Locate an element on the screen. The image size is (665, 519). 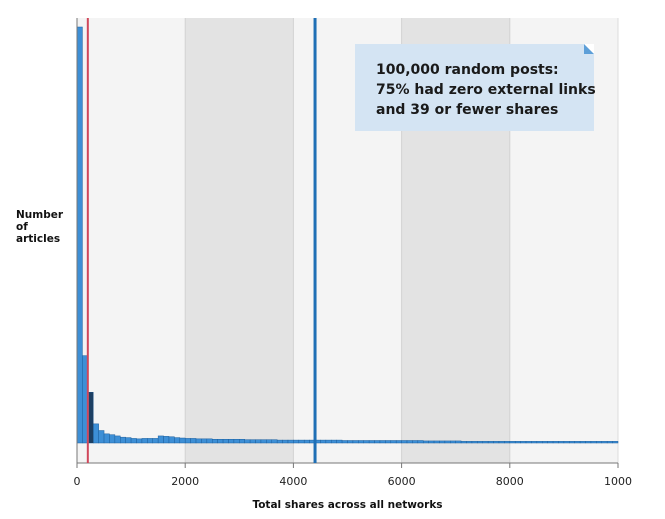
annotation-line-2: 75% had zero external links is located at coordinates (486, 90).